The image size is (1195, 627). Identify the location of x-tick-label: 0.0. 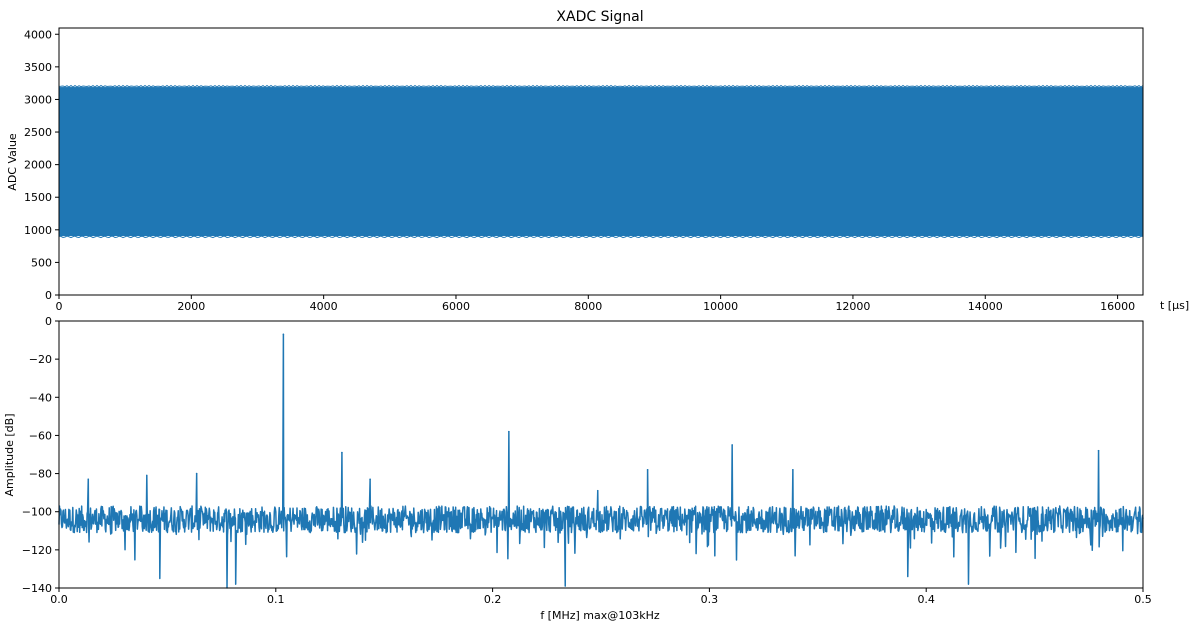
(59, 599).